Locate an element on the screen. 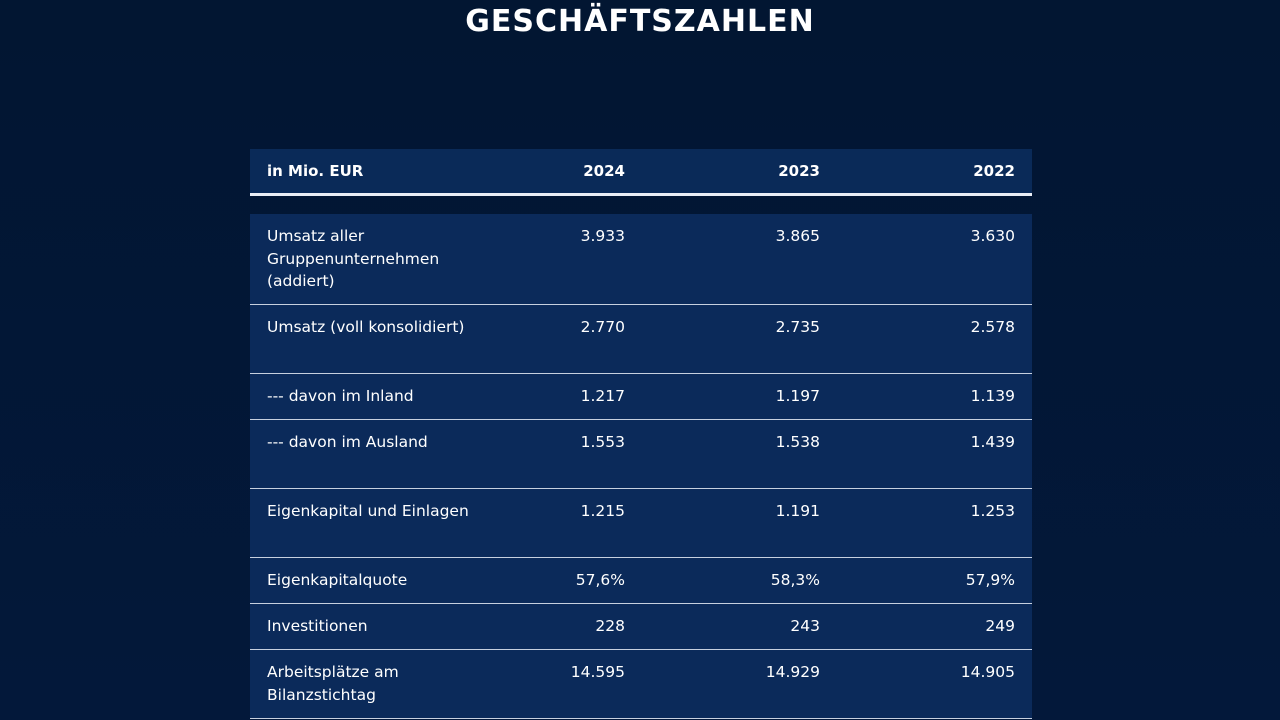 This screenshot has height=720, width=1280. table-row: Eigenkapitalquote 57,6% 58,3% 57,9% is located at coordinates (641, 581).